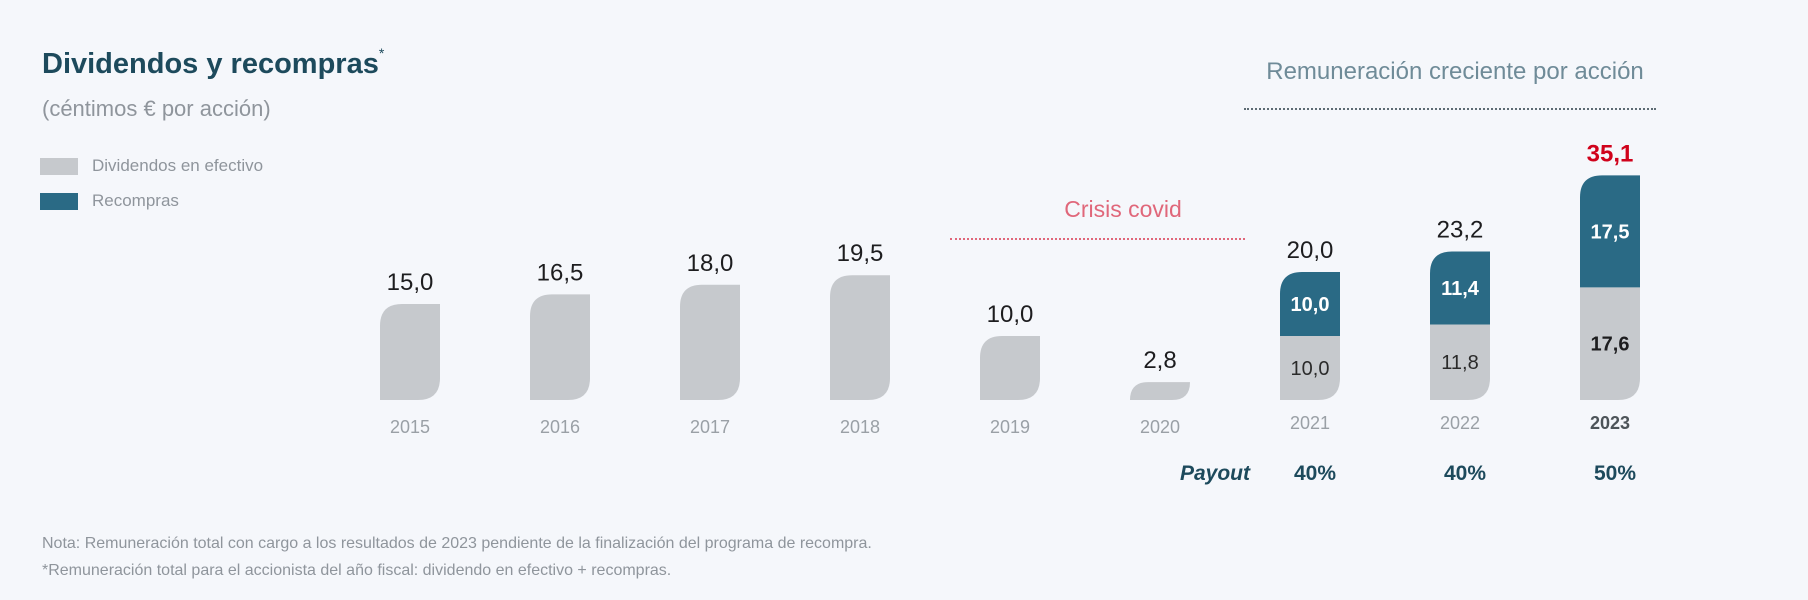 The width and height of the screenshot is (1808, 600). What do you see at coordinates (1310, 250) in the screenshot?
I see `total-label-2021: 20,0` at bounding box center [1310, 250].